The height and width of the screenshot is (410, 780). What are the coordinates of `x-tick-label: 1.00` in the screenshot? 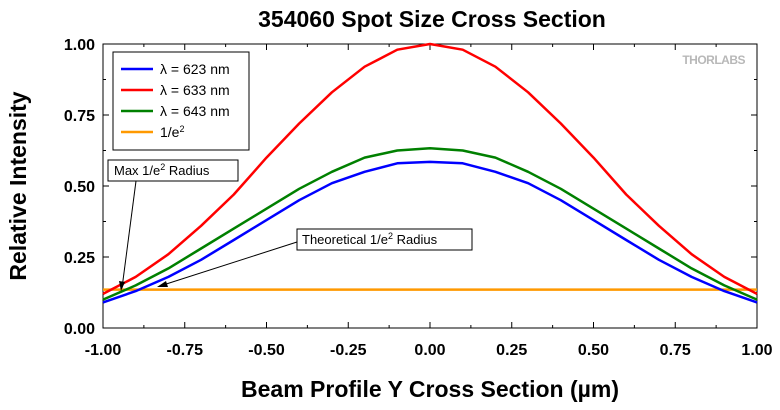 It's located at (756, 350).